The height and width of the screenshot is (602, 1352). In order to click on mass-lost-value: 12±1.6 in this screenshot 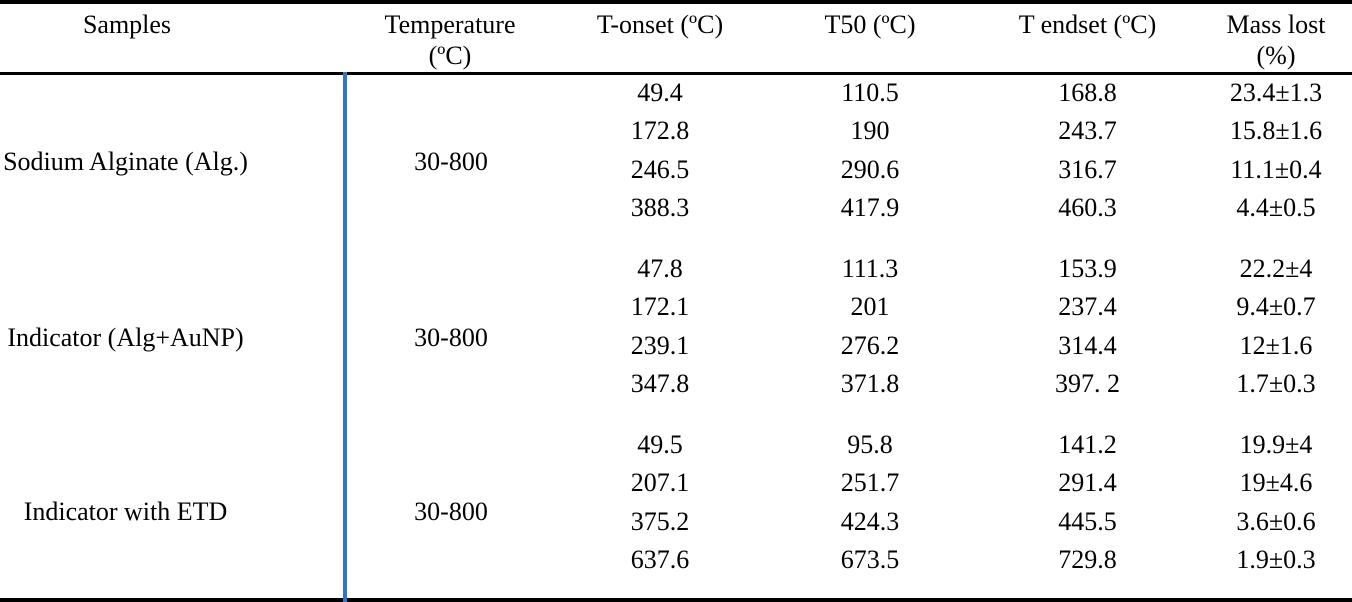, I will do `click(1276, 345)`.